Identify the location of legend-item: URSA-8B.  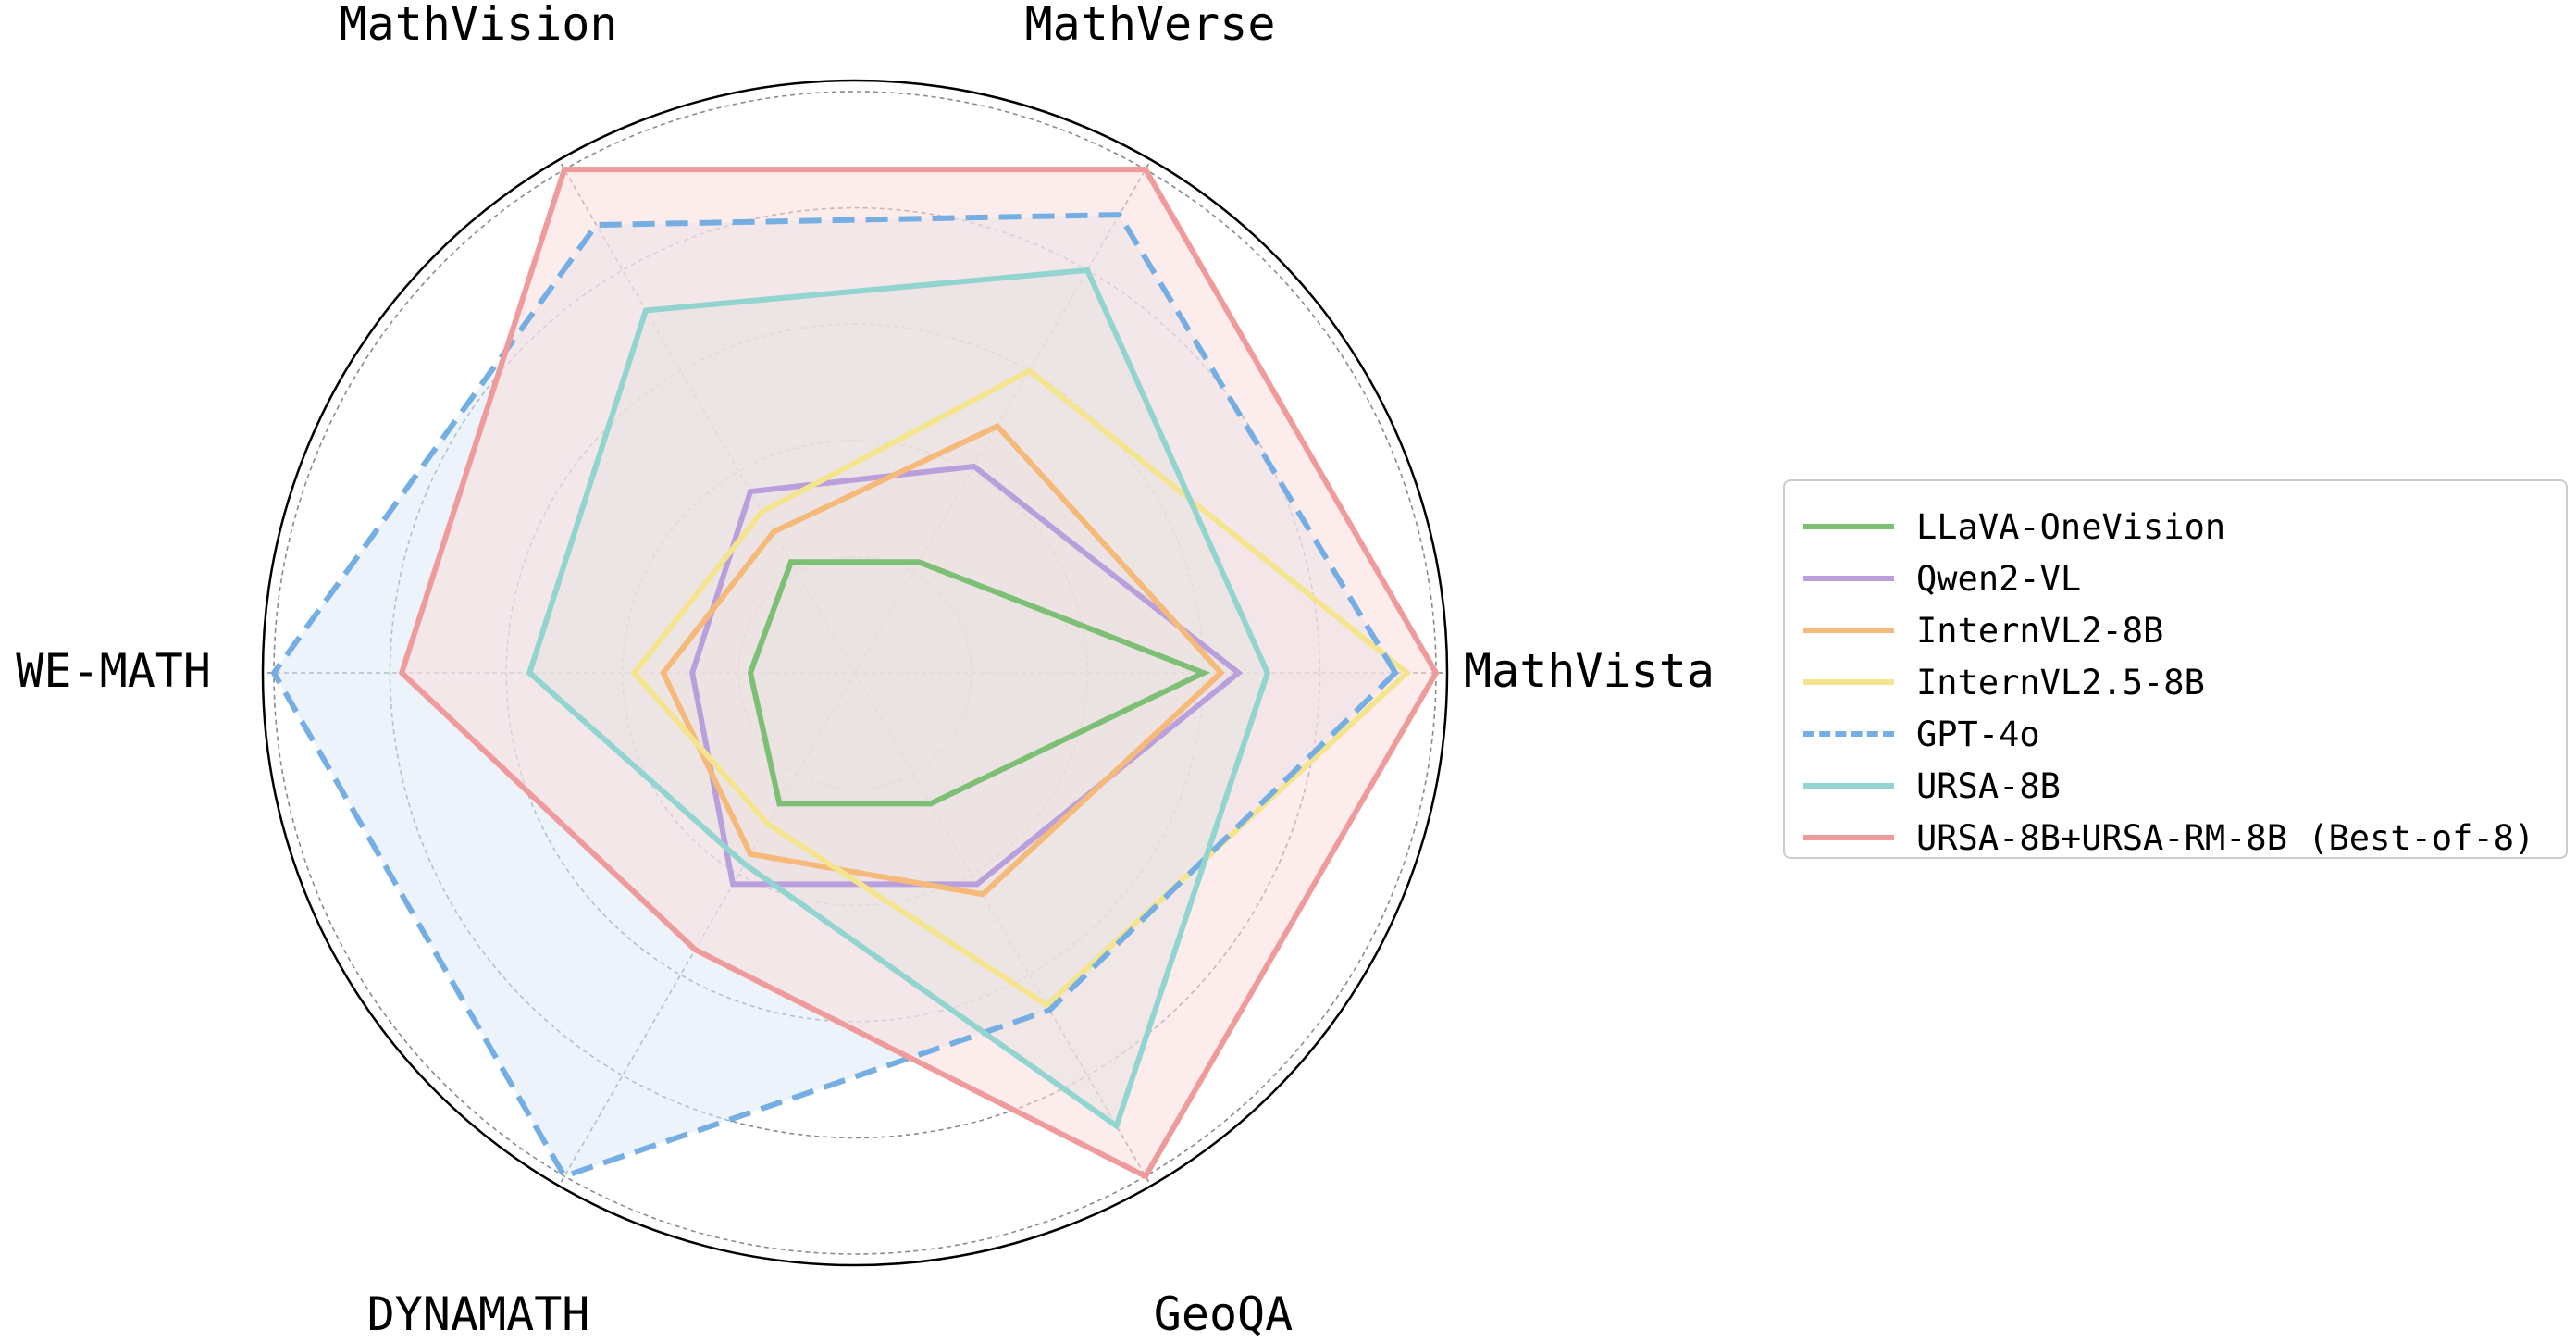
(1923, 786).